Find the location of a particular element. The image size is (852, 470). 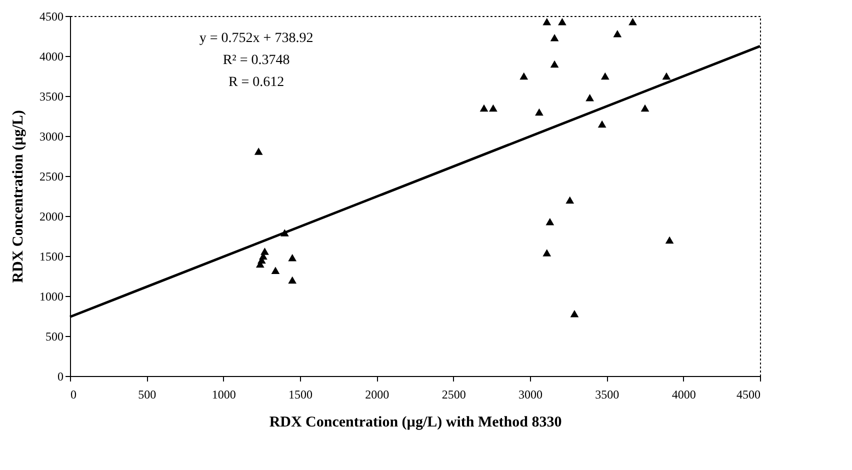

y-tick-label: 1000 is located at coordinates (52, 297).